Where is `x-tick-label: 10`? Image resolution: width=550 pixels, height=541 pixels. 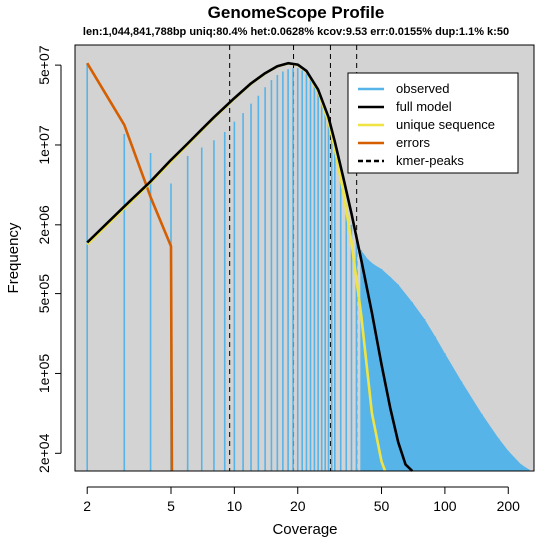
x-tick-label: 10 is located at coordinates (235, 506).